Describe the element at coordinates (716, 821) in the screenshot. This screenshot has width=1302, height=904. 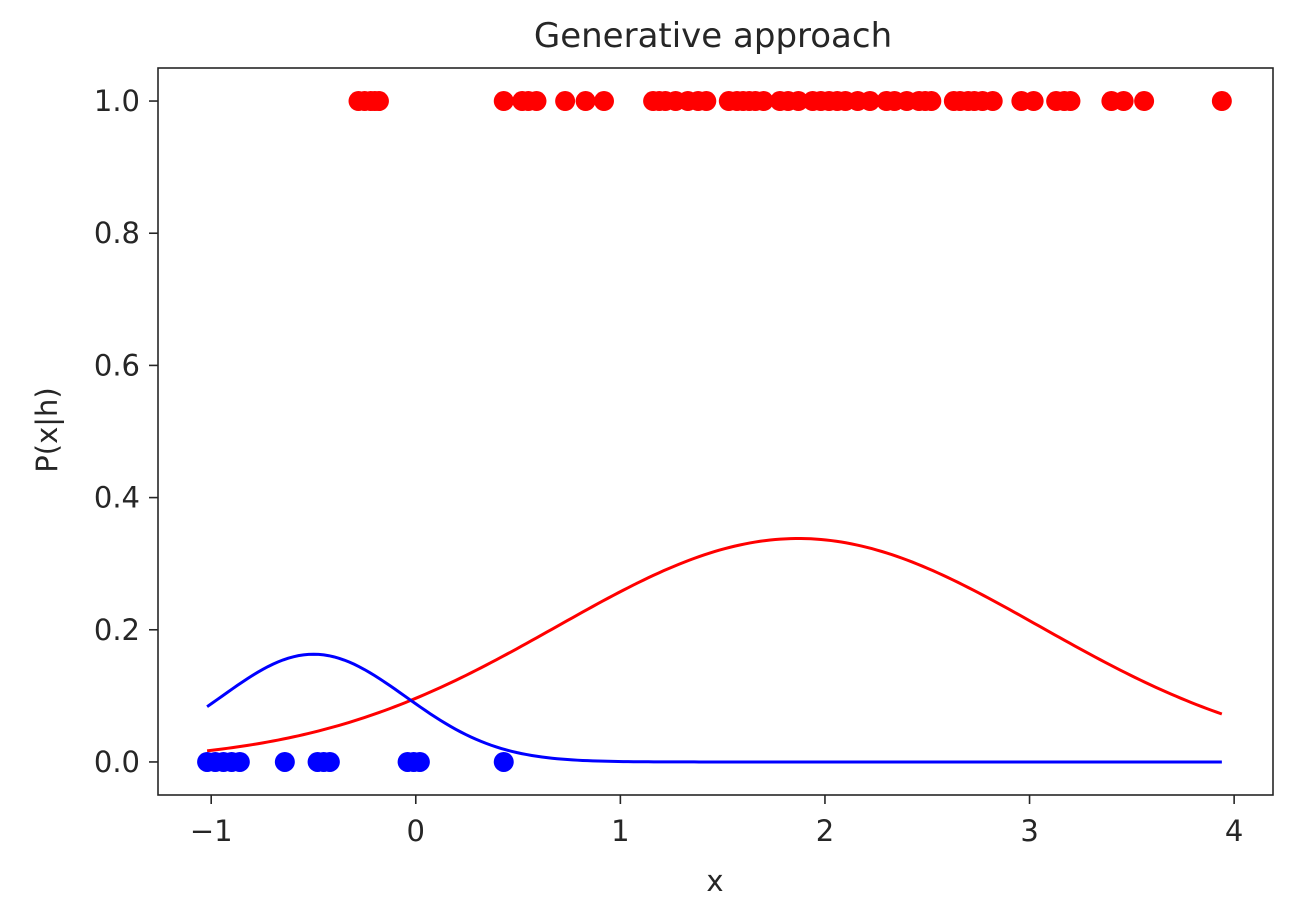
I see `x-axis: −1 0 1 2 3 4` at that location.